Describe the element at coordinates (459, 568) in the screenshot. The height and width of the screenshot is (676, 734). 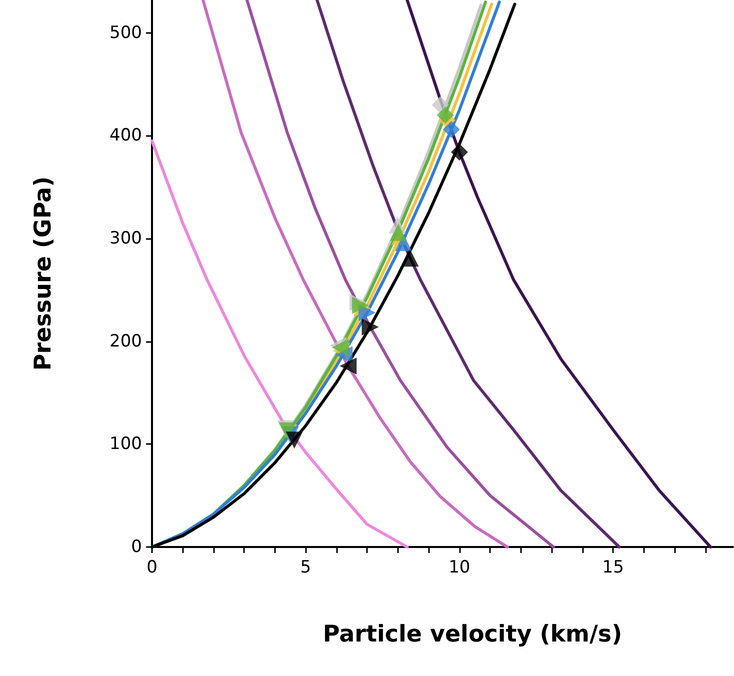
I see `x-tick-label: 10` at that location.